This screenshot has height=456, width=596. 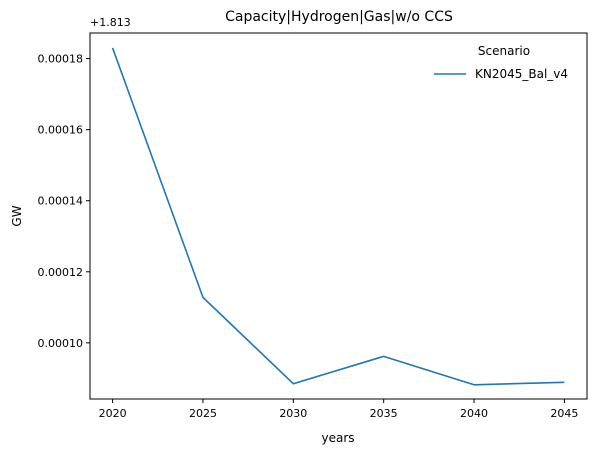 What do you see at coordinates (339, 17) in the screenshot?
I see `chart-title: Capacity|Hydrogen|Gas|w/o CCS` at bounding box center [339, 17].